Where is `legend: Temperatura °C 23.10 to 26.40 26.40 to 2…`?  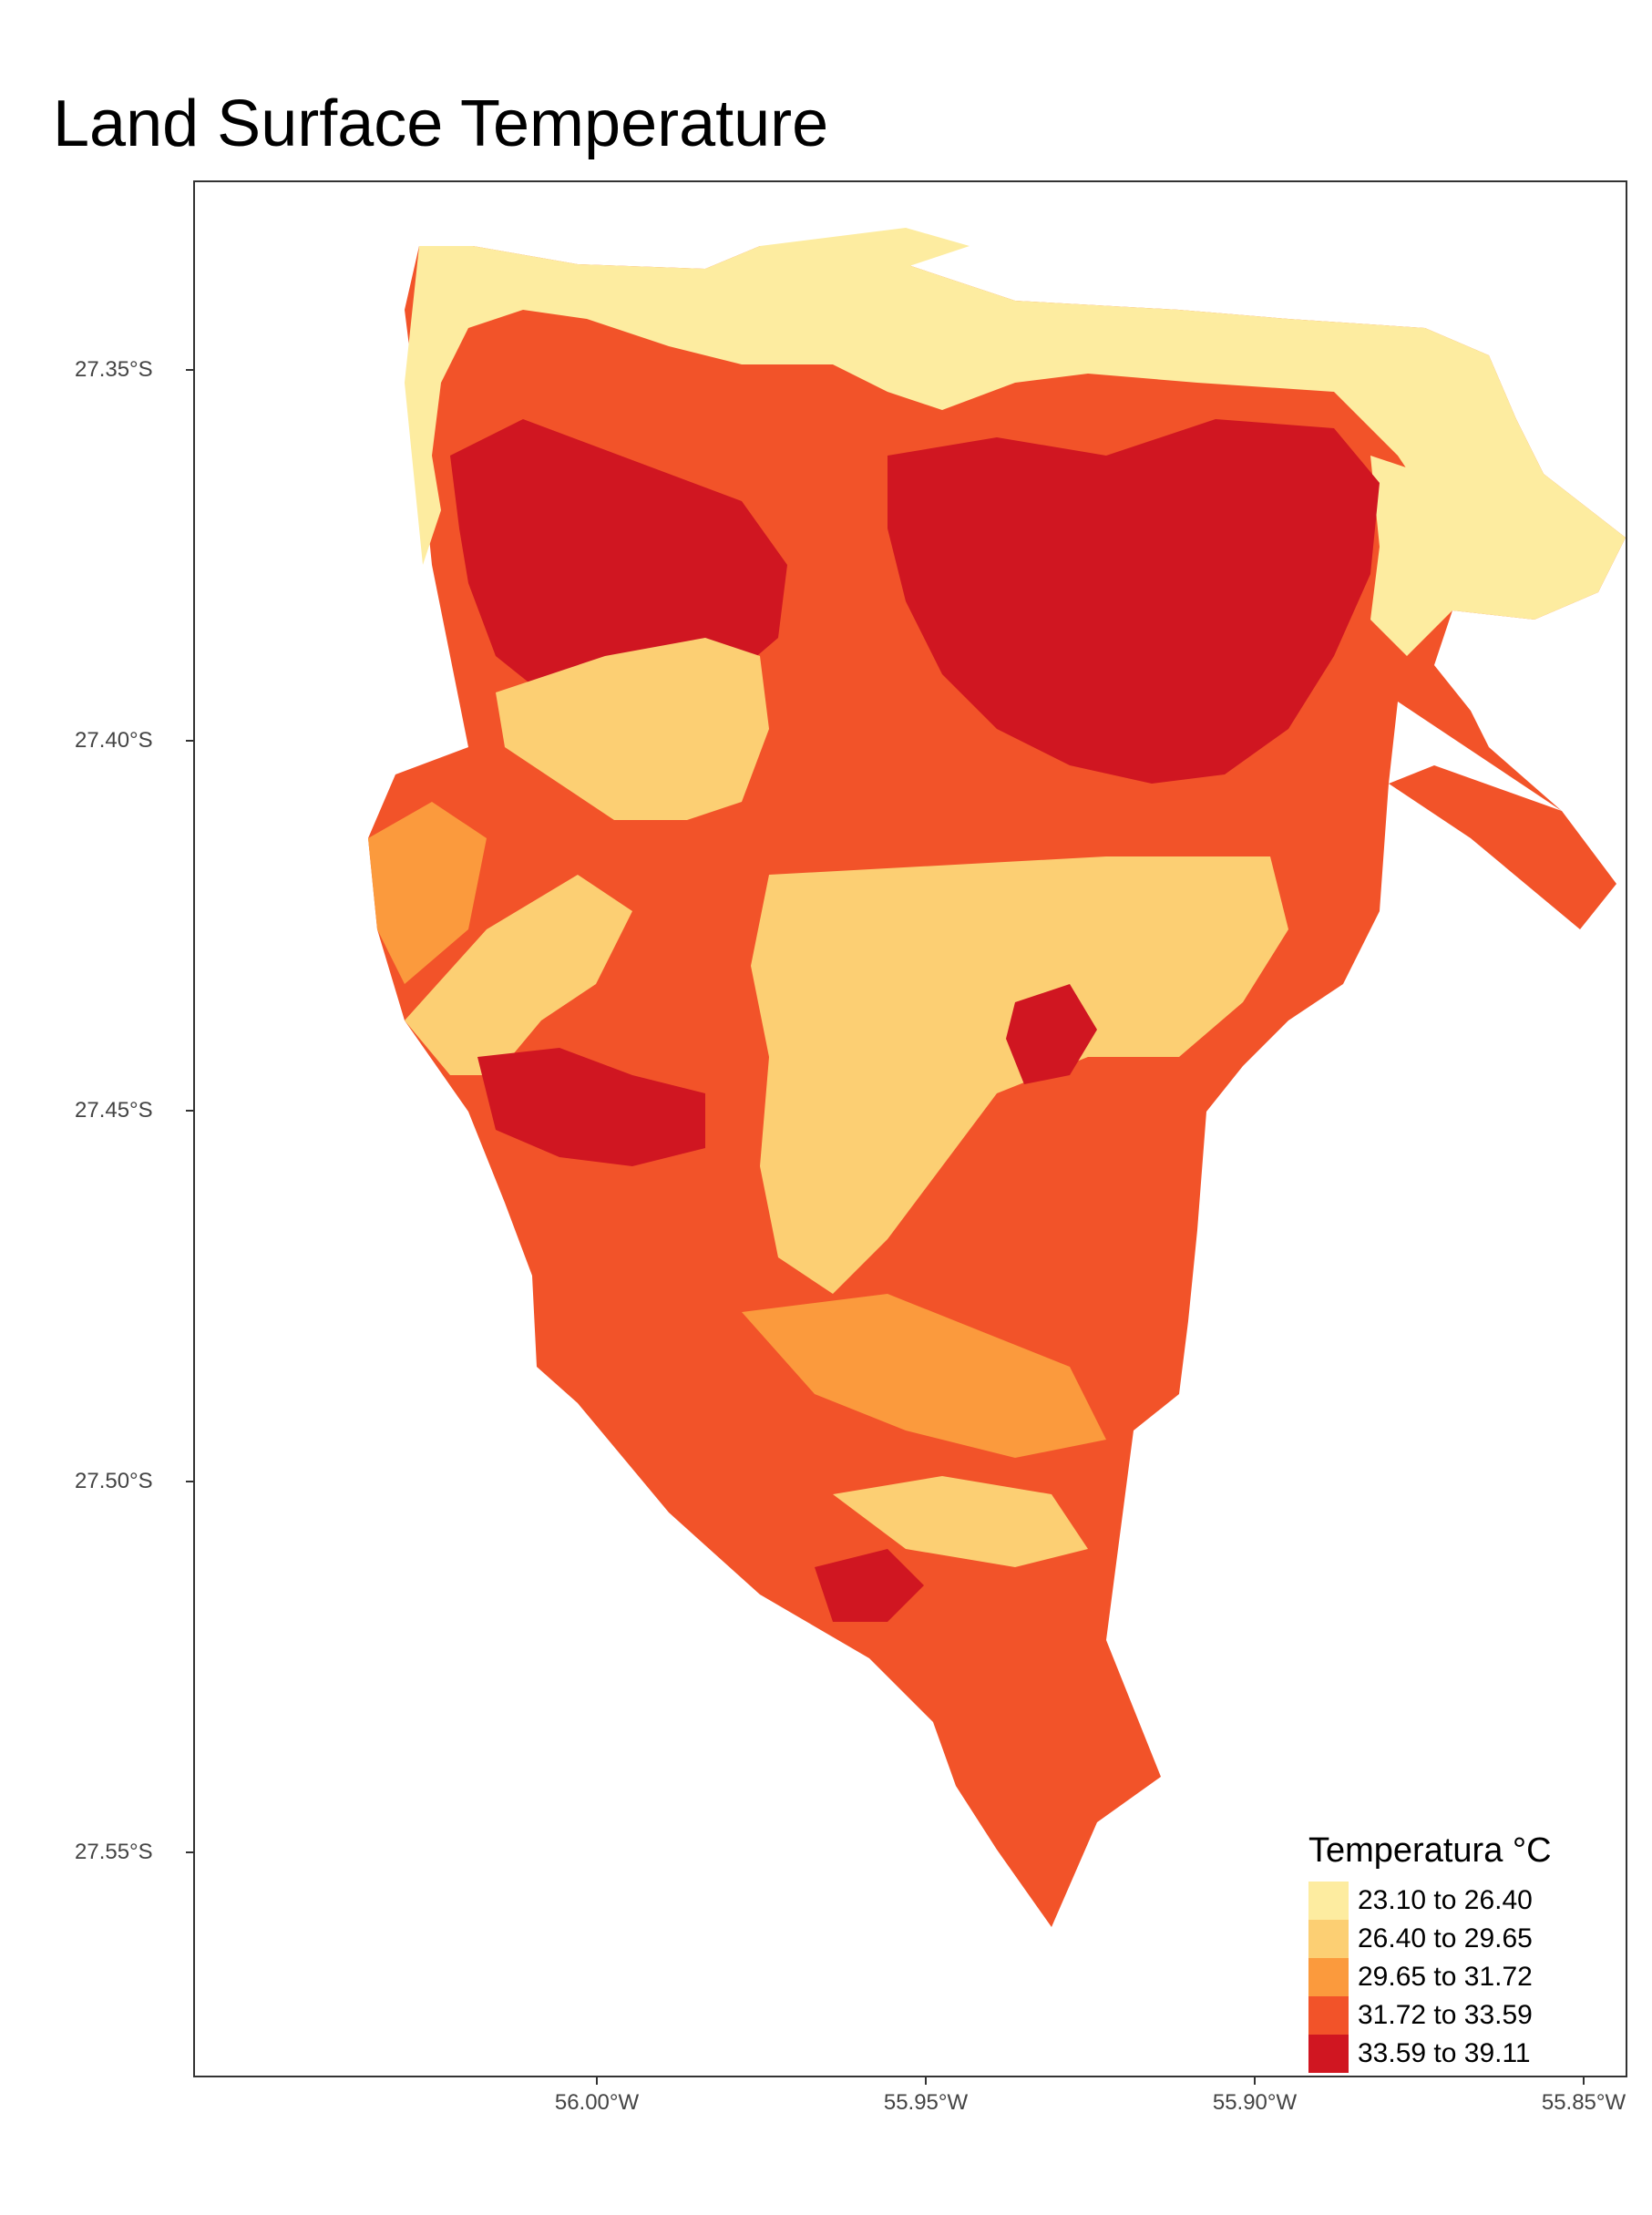 legend: Temperatura °C 23.10 to 26.40 26.40 to 2… is located at coordinates (1430, 1952).